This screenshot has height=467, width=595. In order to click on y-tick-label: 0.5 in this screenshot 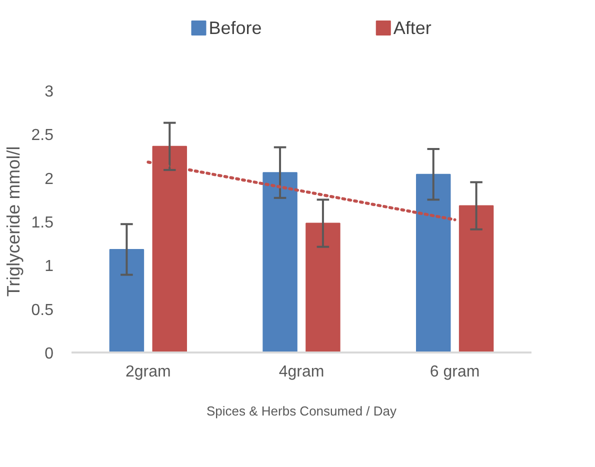, I will do `click(42, 310)`.